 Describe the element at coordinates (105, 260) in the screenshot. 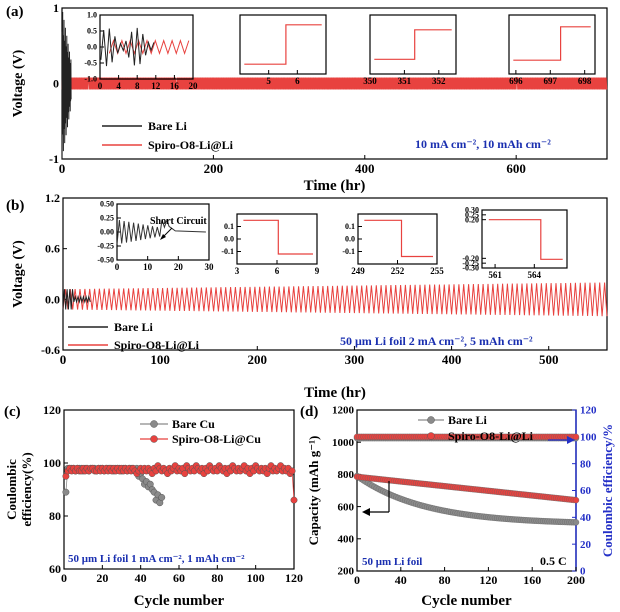

I see `panel-b-inset-0-y-tick-label: -0.50` at that location.